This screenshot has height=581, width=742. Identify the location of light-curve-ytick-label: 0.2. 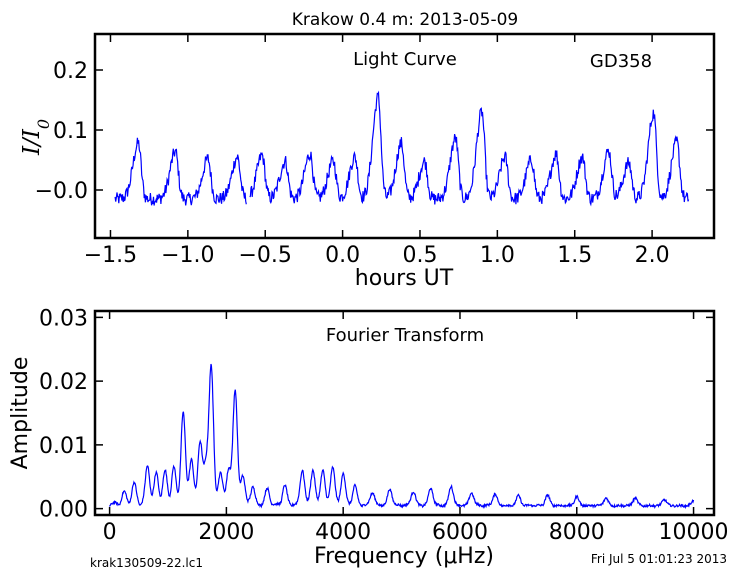
(70, 71).